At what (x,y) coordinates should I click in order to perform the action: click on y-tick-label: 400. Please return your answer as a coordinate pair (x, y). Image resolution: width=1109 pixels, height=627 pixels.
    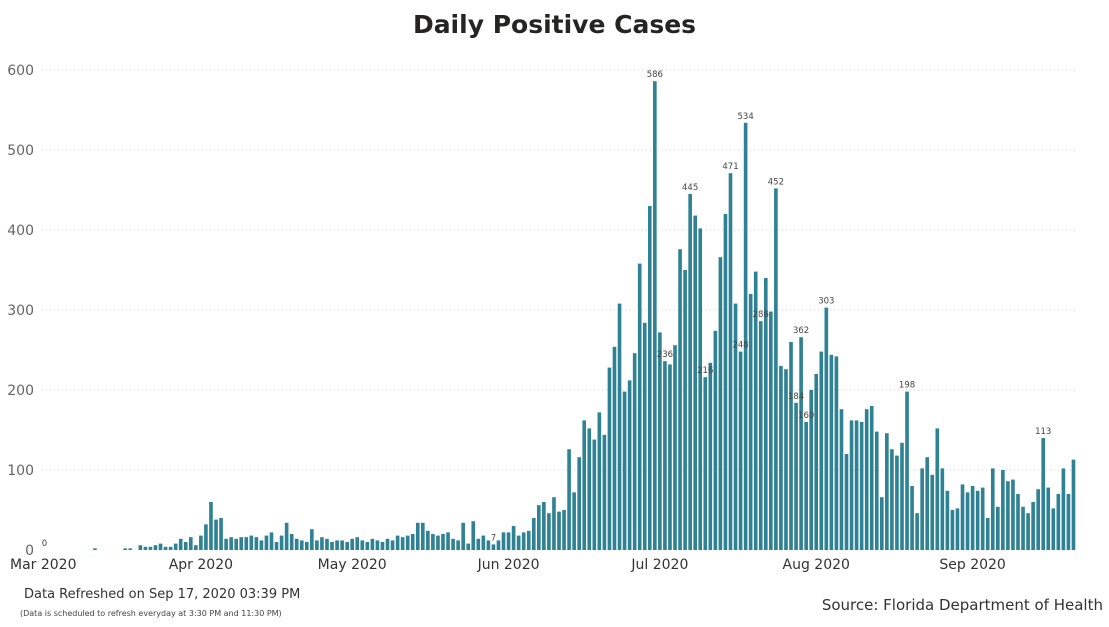
    Looking at the image, I should click on (20, 231).